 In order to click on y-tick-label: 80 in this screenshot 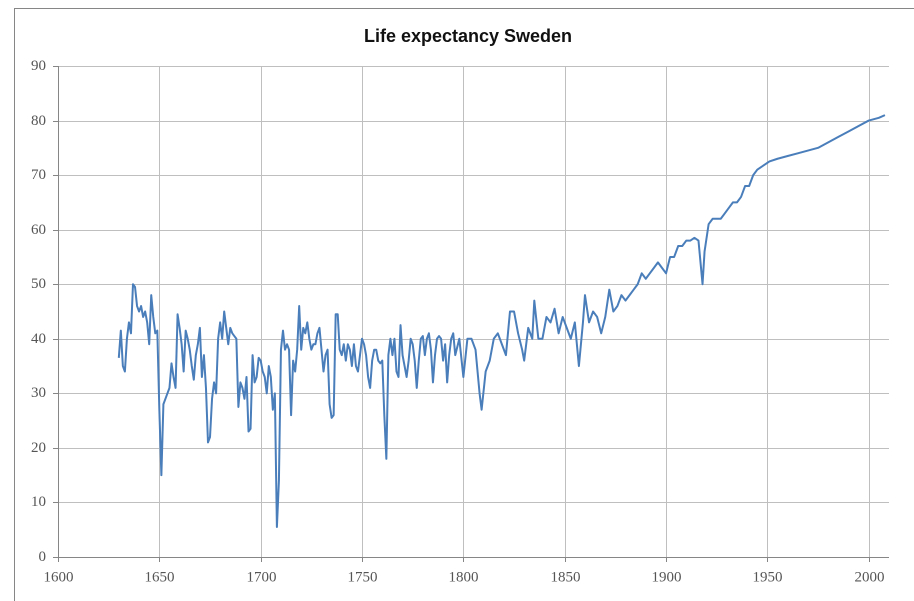, I will do `click(38, 121)`.